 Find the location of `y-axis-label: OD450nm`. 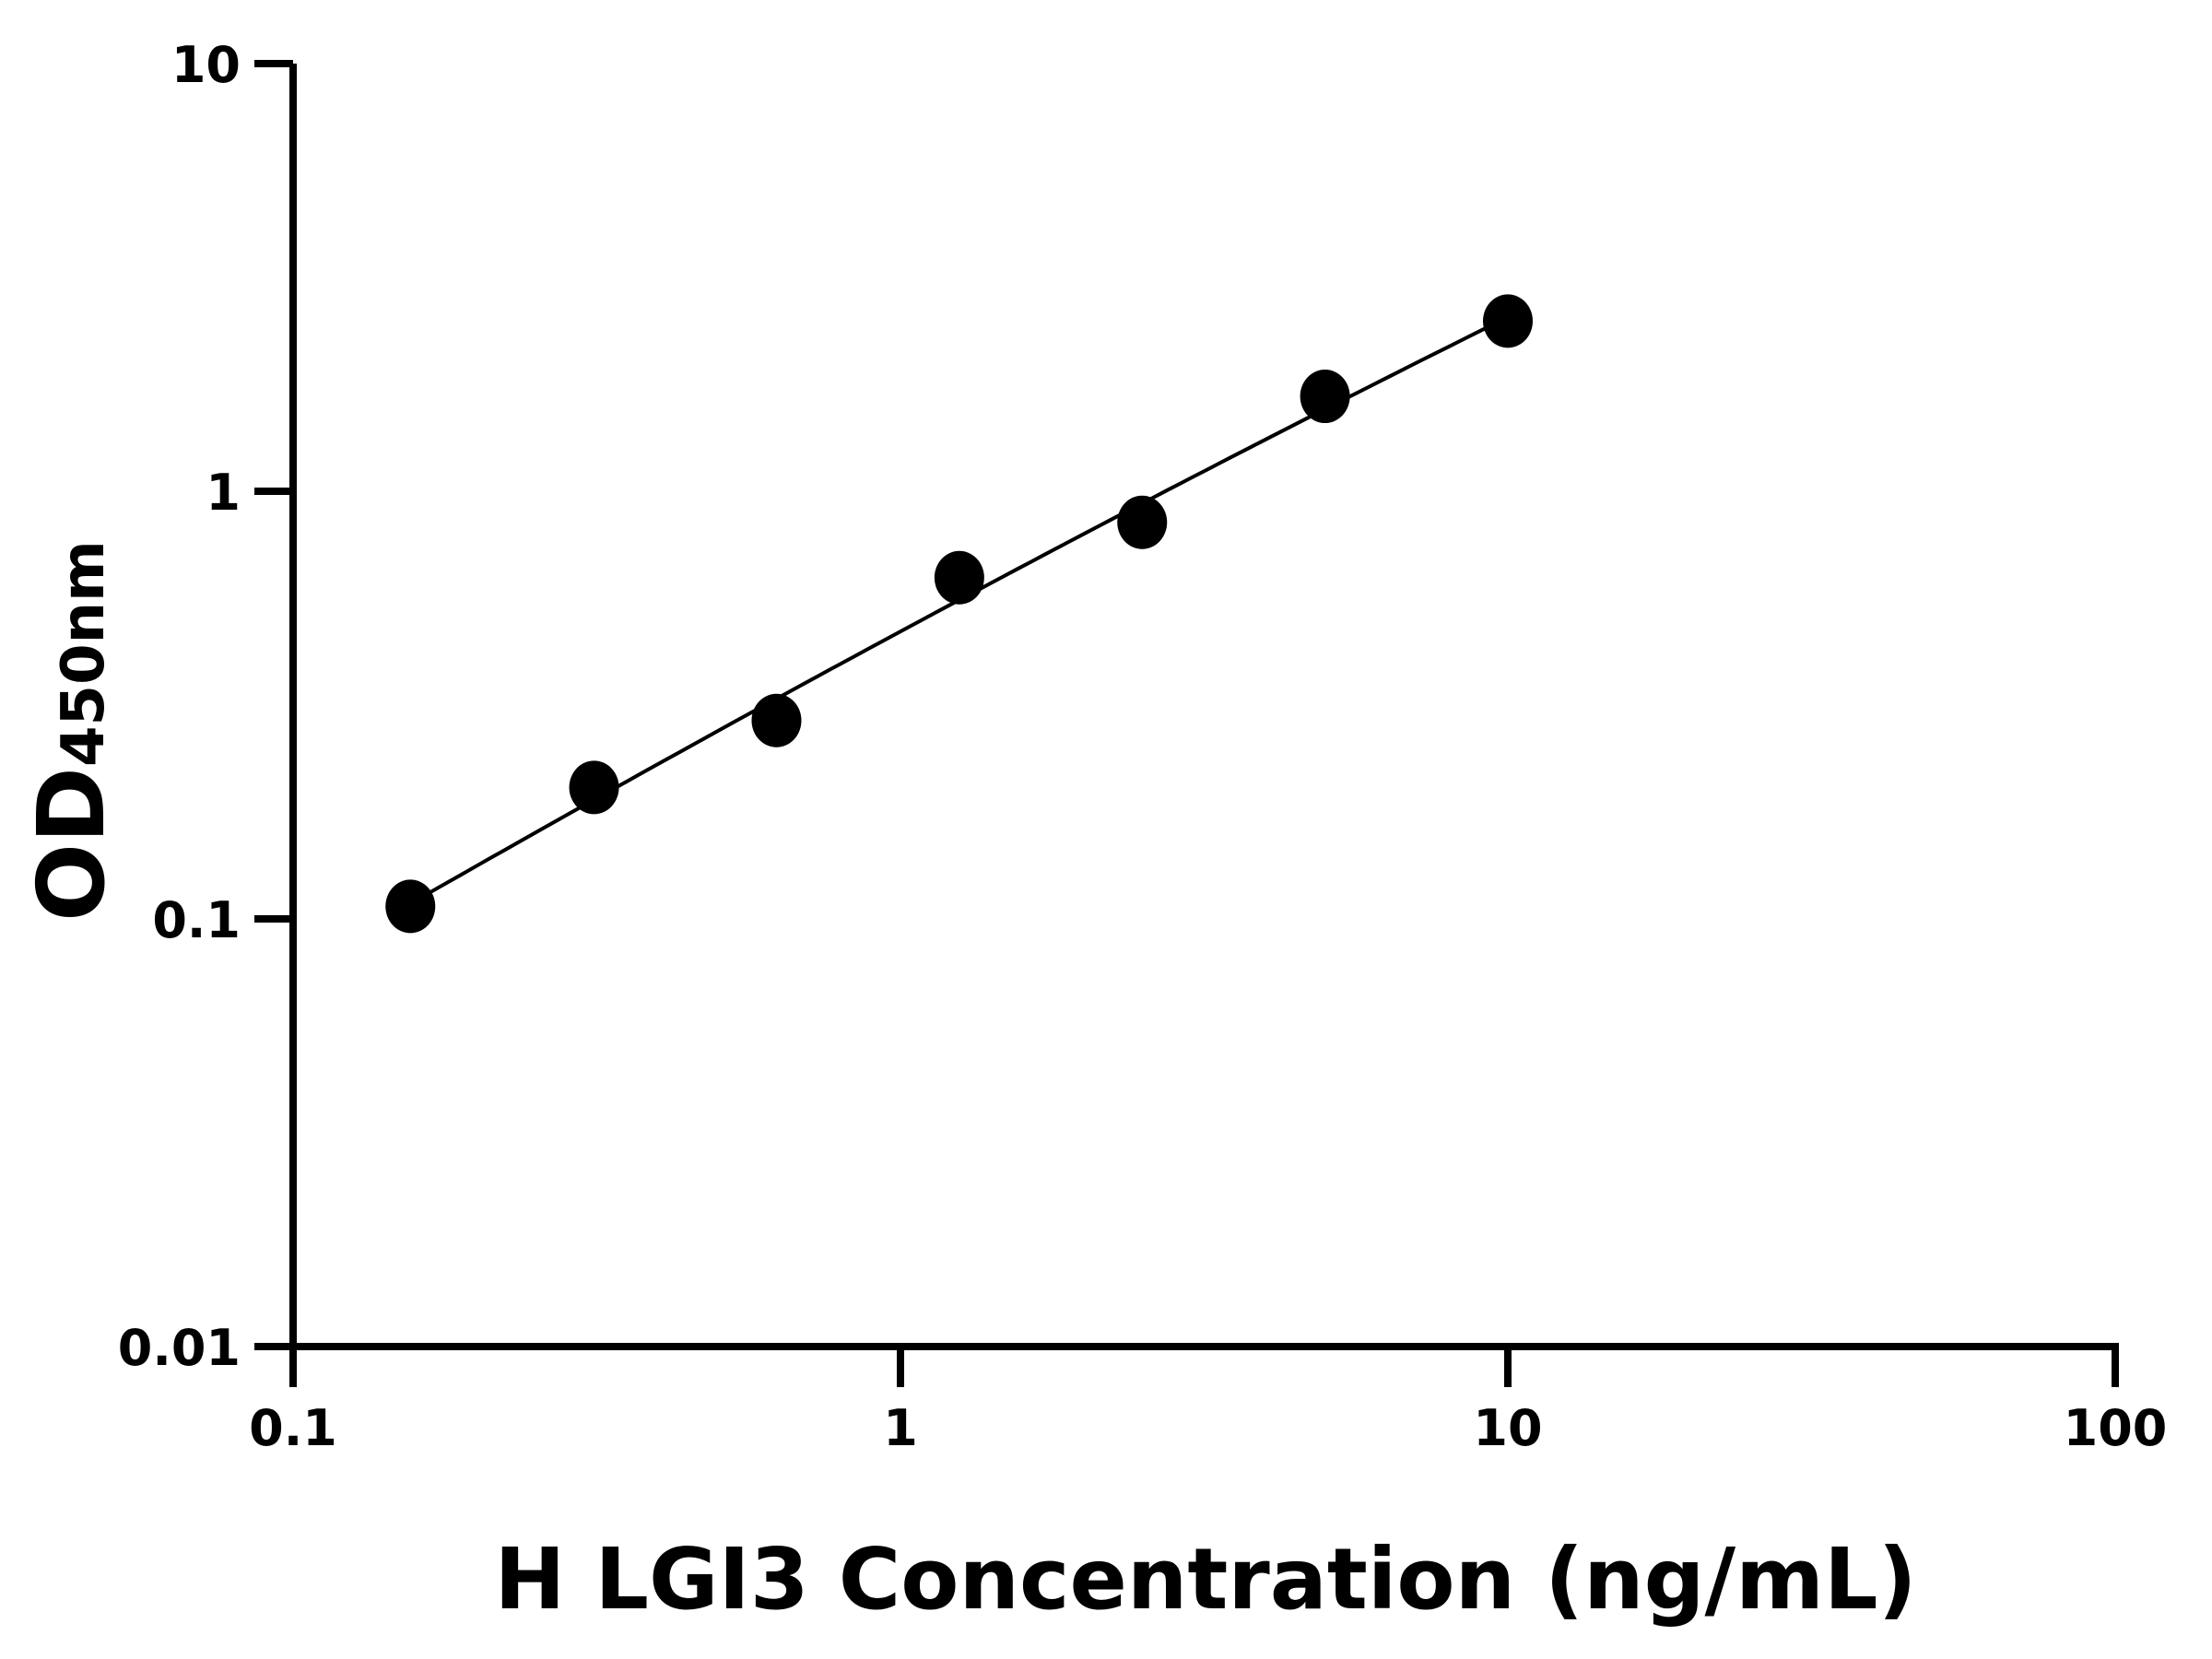

y-axis-label: OD450nm is located at coordinates (71, 731).